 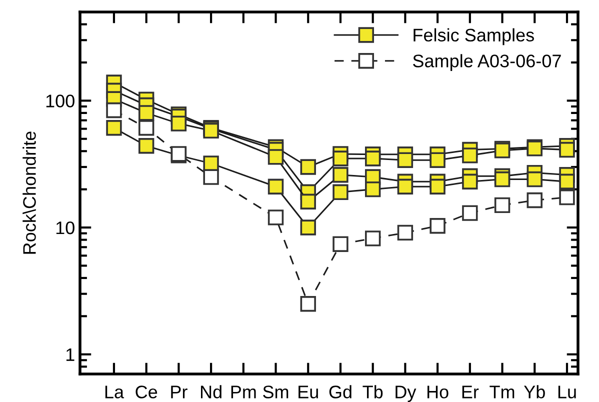 I want to click on x-tick-label: Sm, so click(x=275, y=392).